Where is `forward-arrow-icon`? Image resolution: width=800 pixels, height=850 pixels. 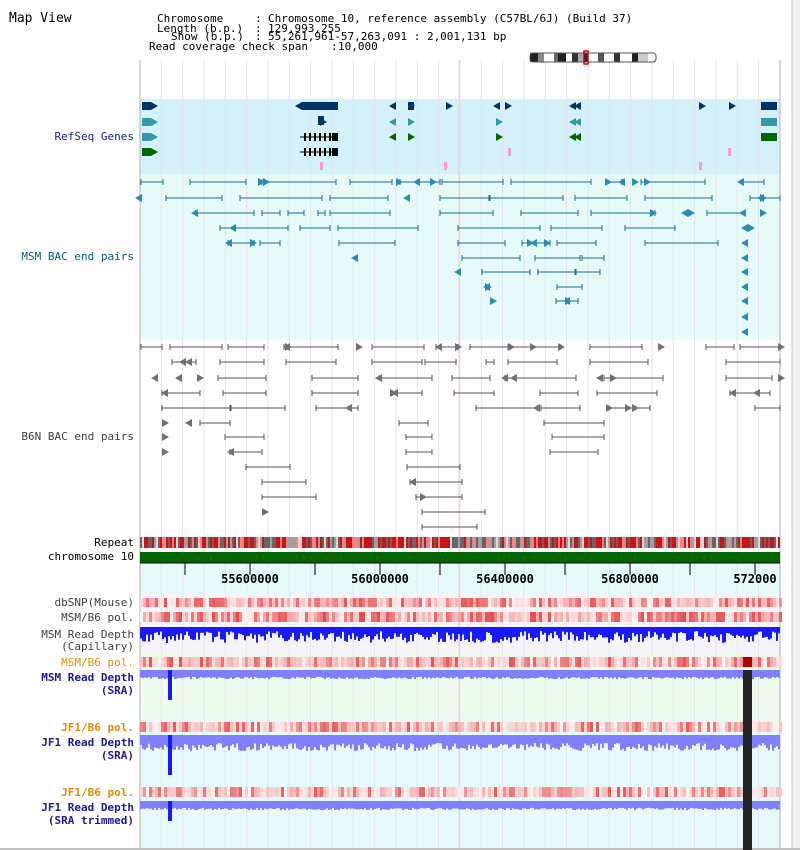
forward-arrow-icon is located at coordinates (647, 182).